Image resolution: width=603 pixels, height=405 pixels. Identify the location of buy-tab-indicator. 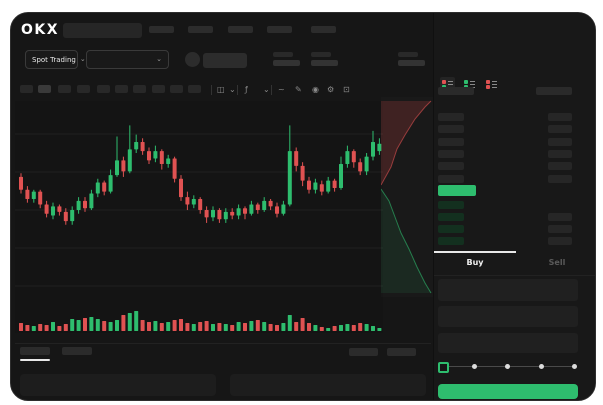
(475, 252).